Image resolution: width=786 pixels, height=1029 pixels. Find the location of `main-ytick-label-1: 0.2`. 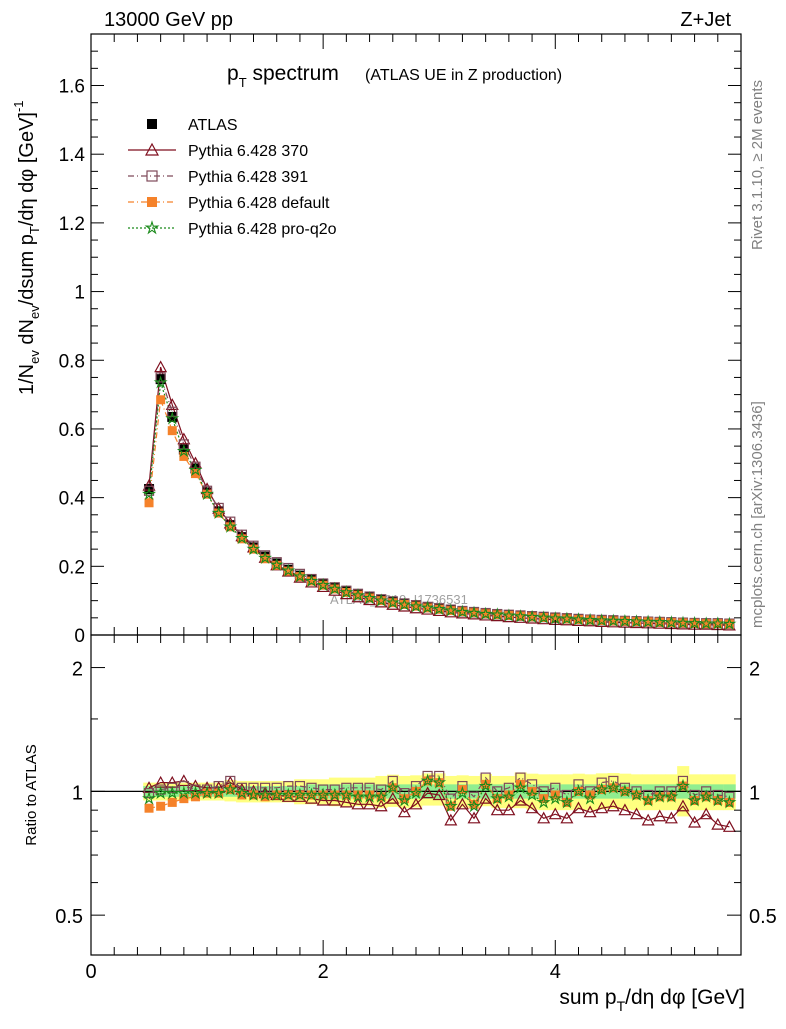

main-ytick-label-1: 0.2 is located at coordinates (72, 567).